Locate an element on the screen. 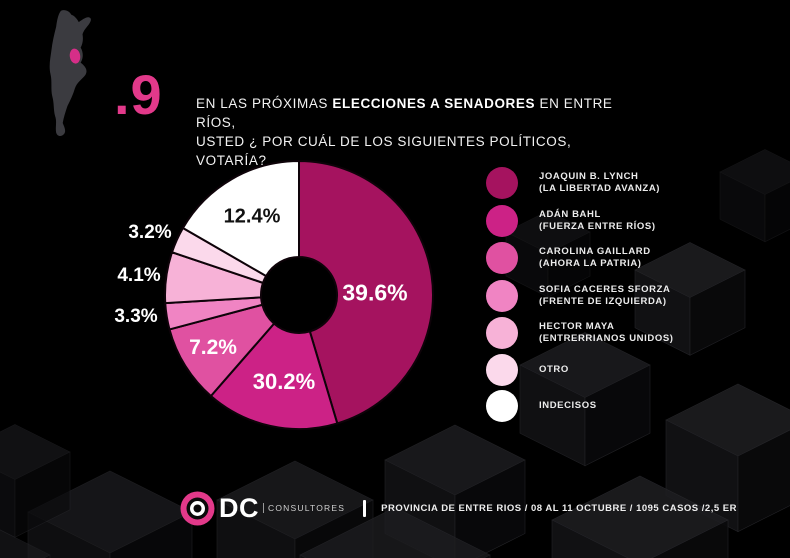 This screenshot has width=790, height=558. title-text-bold: ELECCIONES A SENADORES is located at coordinates (434, 103).